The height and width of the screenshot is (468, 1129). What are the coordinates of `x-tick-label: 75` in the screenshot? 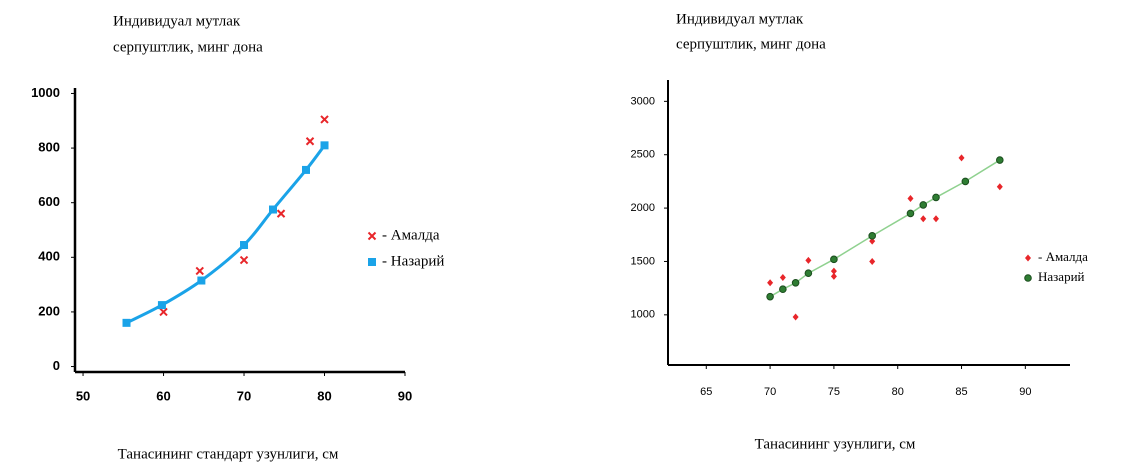 It's located at (834, 392).